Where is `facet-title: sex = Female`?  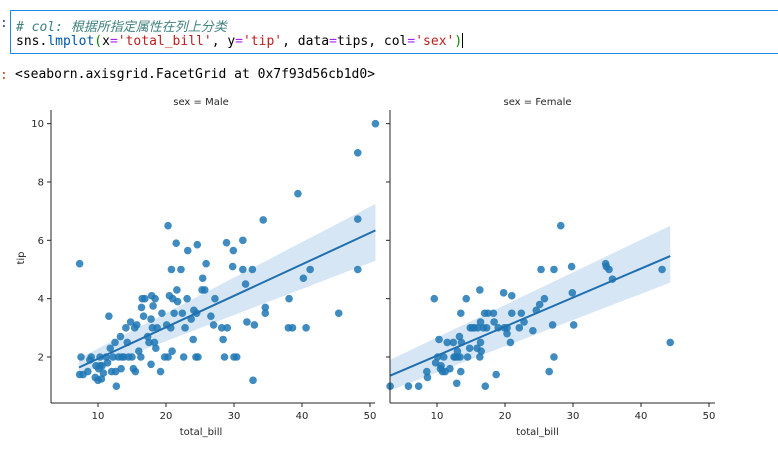 facet-title: sex = Female is located at coordinates (538, 102).